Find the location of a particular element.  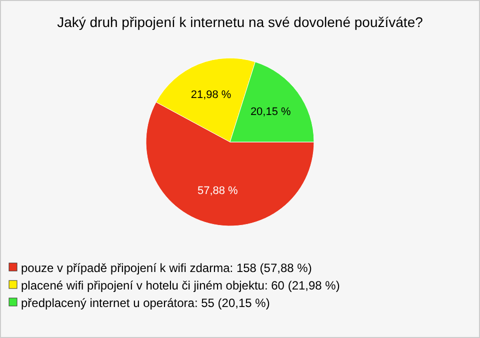

legend-label: předplacený internet u operátora: 55 (20,15 %) is located at coordinates (145, 303).